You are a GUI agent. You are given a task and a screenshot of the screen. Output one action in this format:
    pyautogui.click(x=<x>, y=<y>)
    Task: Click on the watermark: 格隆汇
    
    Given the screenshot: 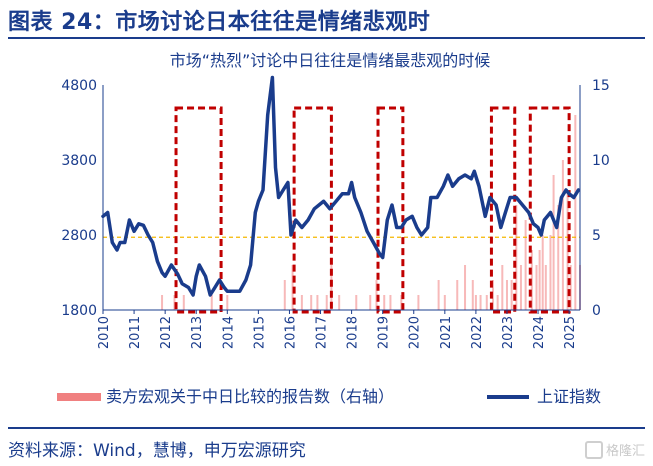 What is the action you would take?
    pyautogui.click(x=614, y=449)
    